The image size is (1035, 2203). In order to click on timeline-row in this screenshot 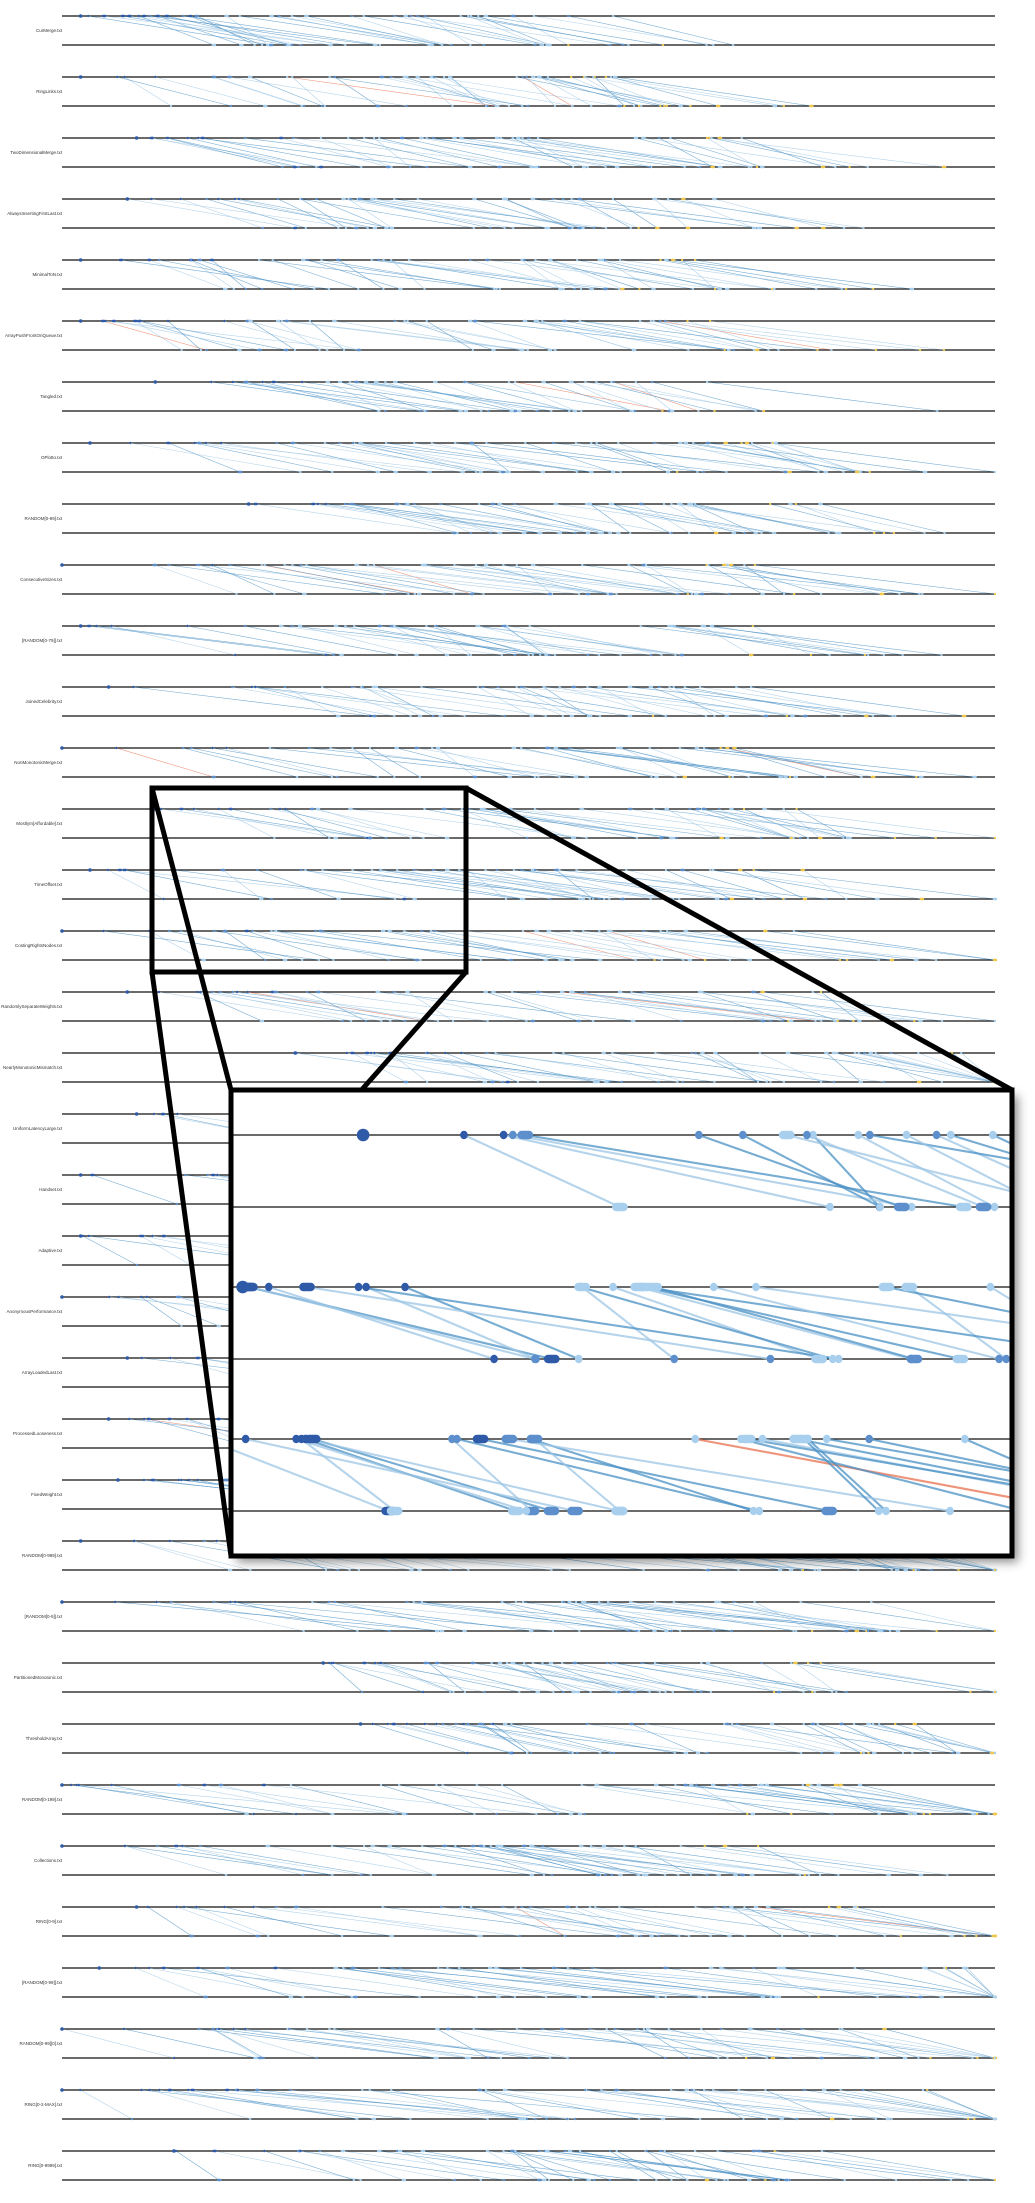, I will do `click(528, 30)`.